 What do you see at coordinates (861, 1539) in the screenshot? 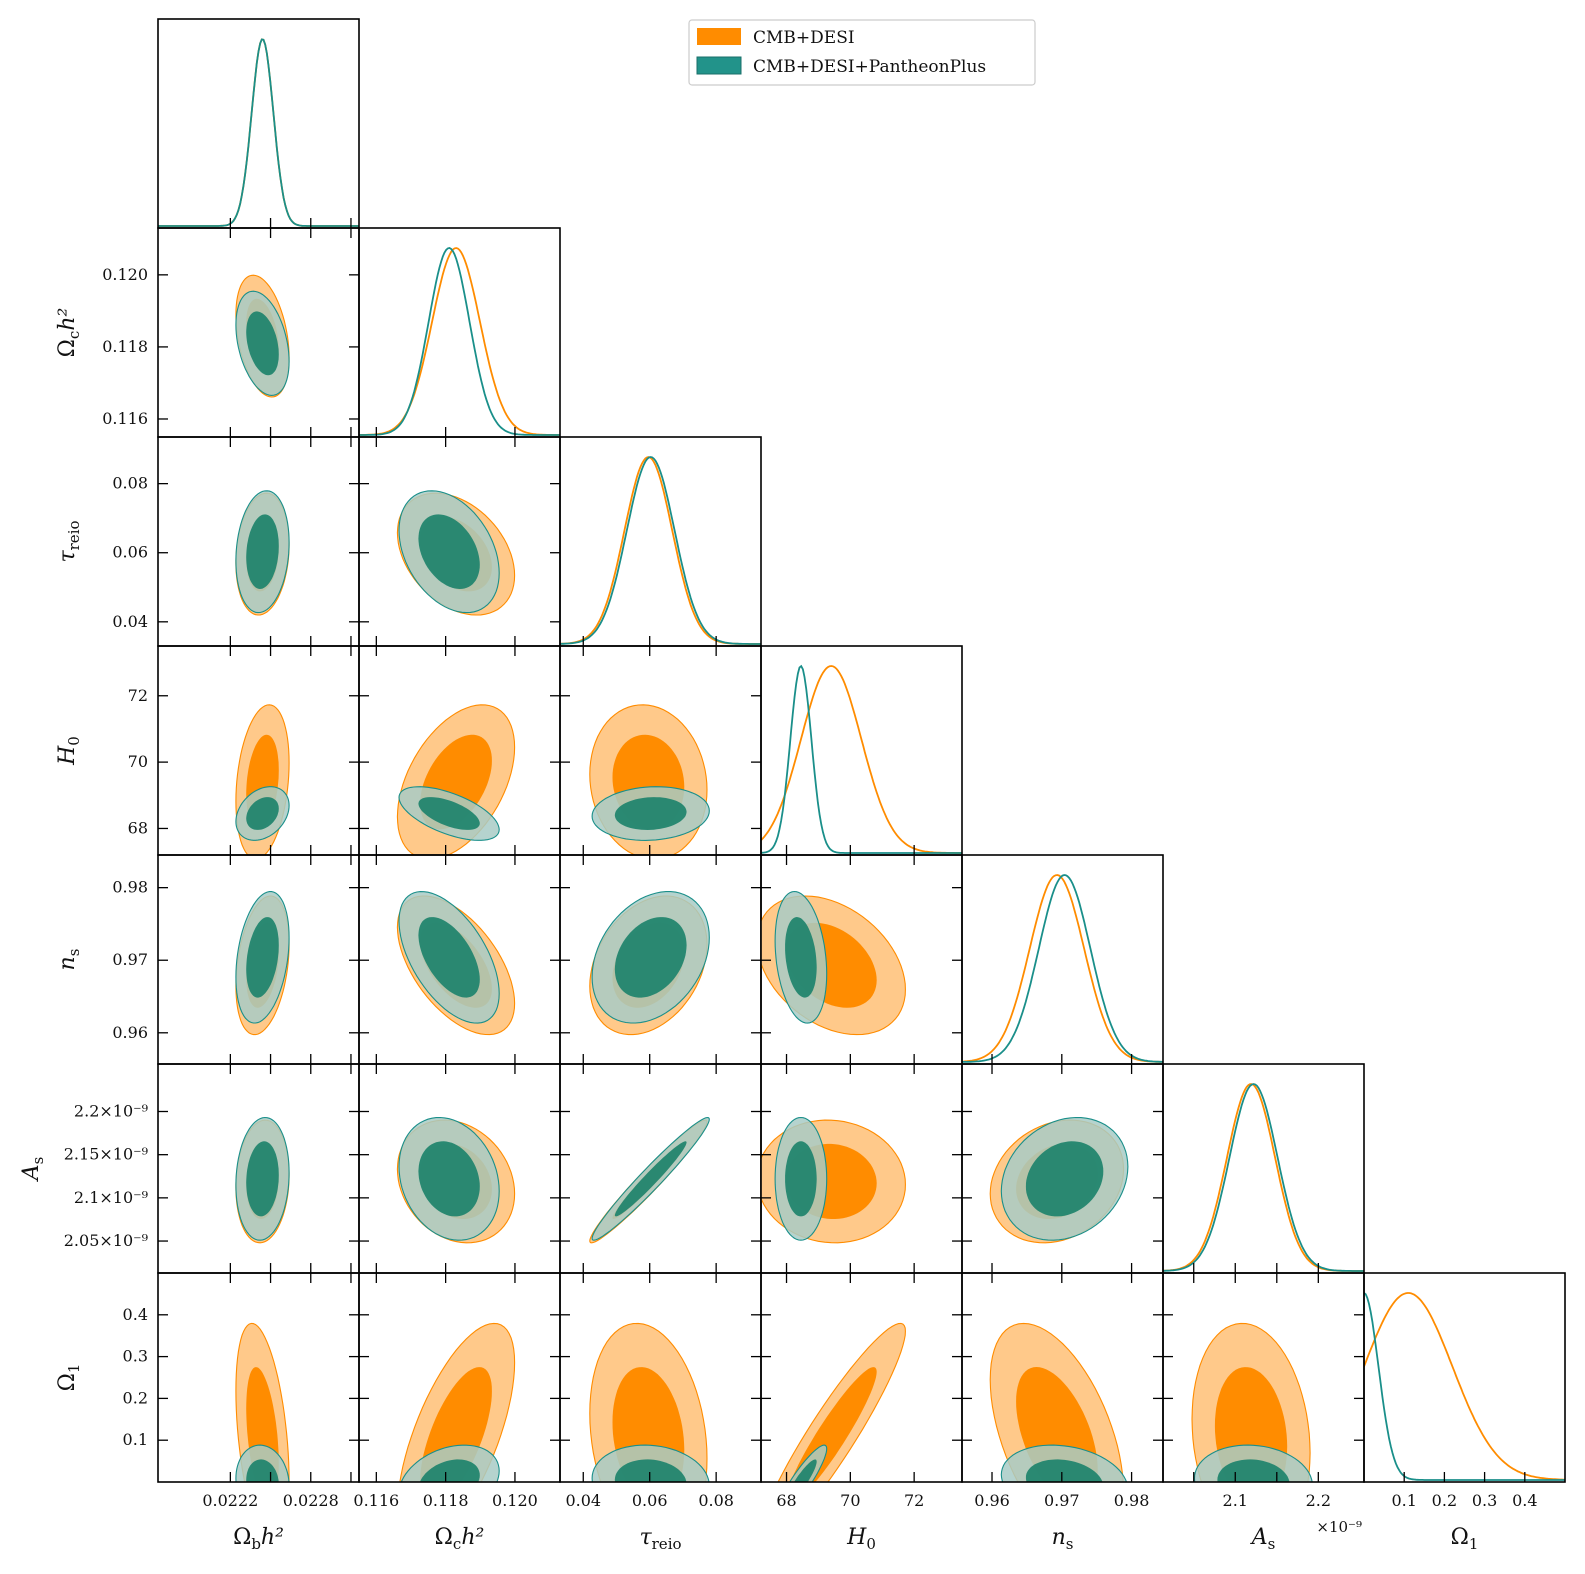
I see `x-axis-label-H0: H0` at bounding box center [861, 1539].